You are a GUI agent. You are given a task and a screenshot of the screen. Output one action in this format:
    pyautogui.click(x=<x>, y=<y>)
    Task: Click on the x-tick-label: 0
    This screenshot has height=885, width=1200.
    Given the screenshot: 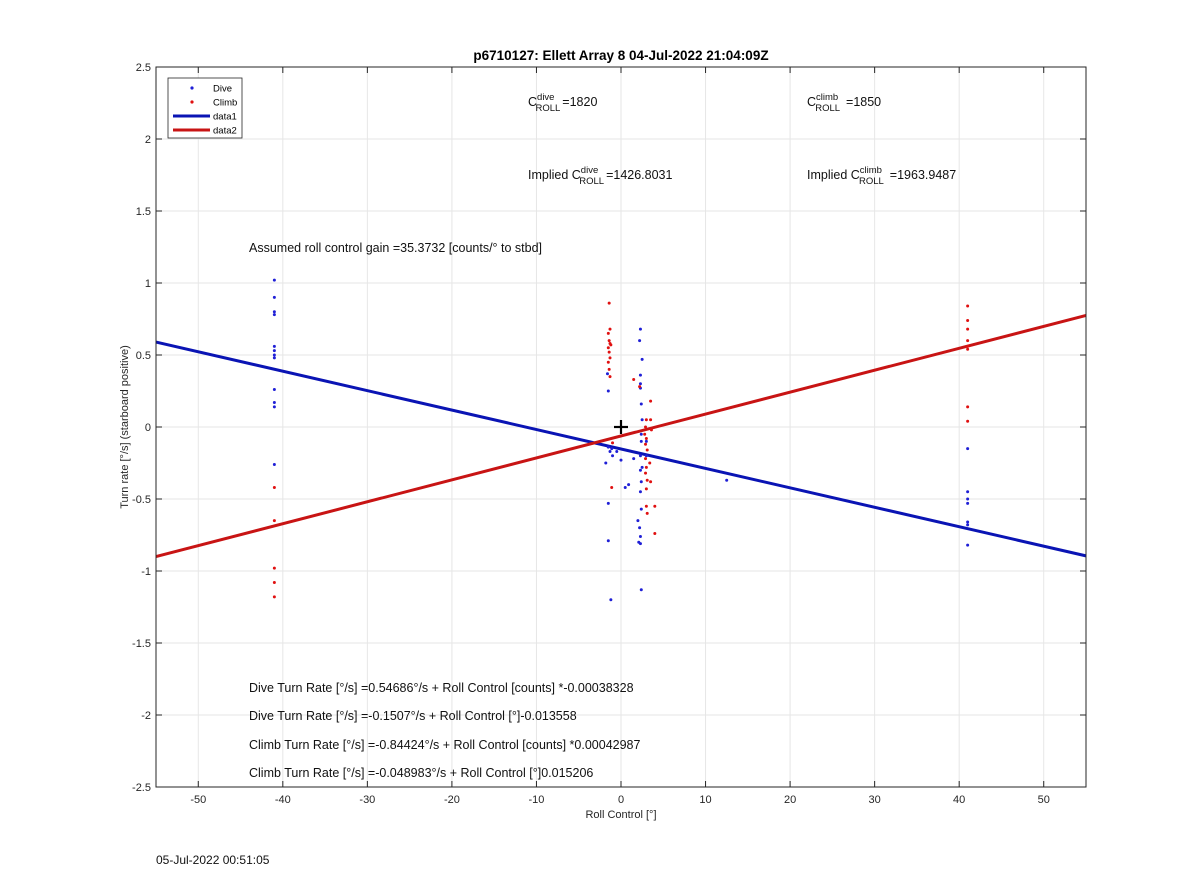 What is the action you would take?
    pyautogui.click(x=621, y=800)
    